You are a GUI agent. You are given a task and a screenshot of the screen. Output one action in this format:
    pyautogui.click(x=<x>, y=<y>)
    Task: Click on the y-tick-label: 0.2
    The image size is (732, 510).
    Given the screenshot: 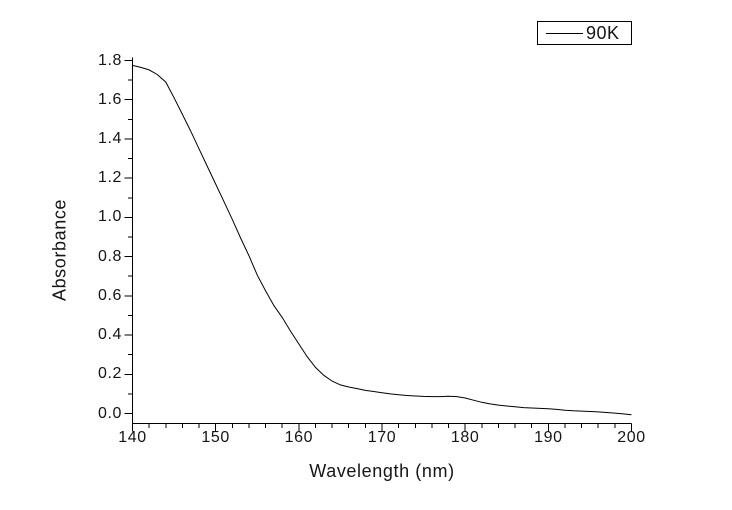 What is the action you would take?
    pyautogui.click(x=109, y=374)
    